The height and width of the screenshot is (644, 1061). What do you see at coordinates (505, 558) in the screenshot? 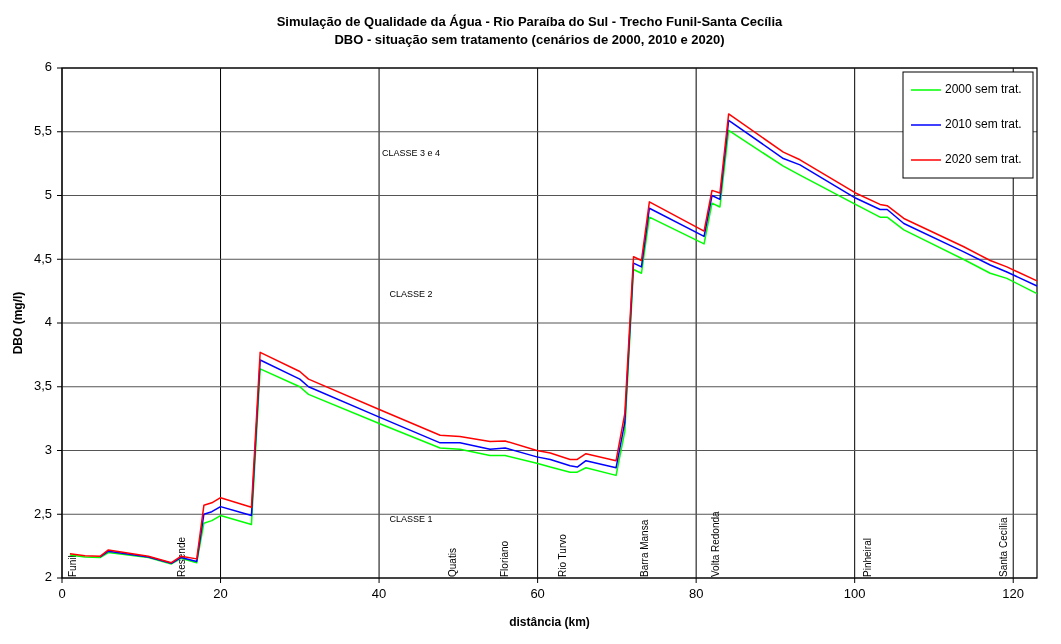
I see `annotation: Floriano` at bounding box center [505, 558].